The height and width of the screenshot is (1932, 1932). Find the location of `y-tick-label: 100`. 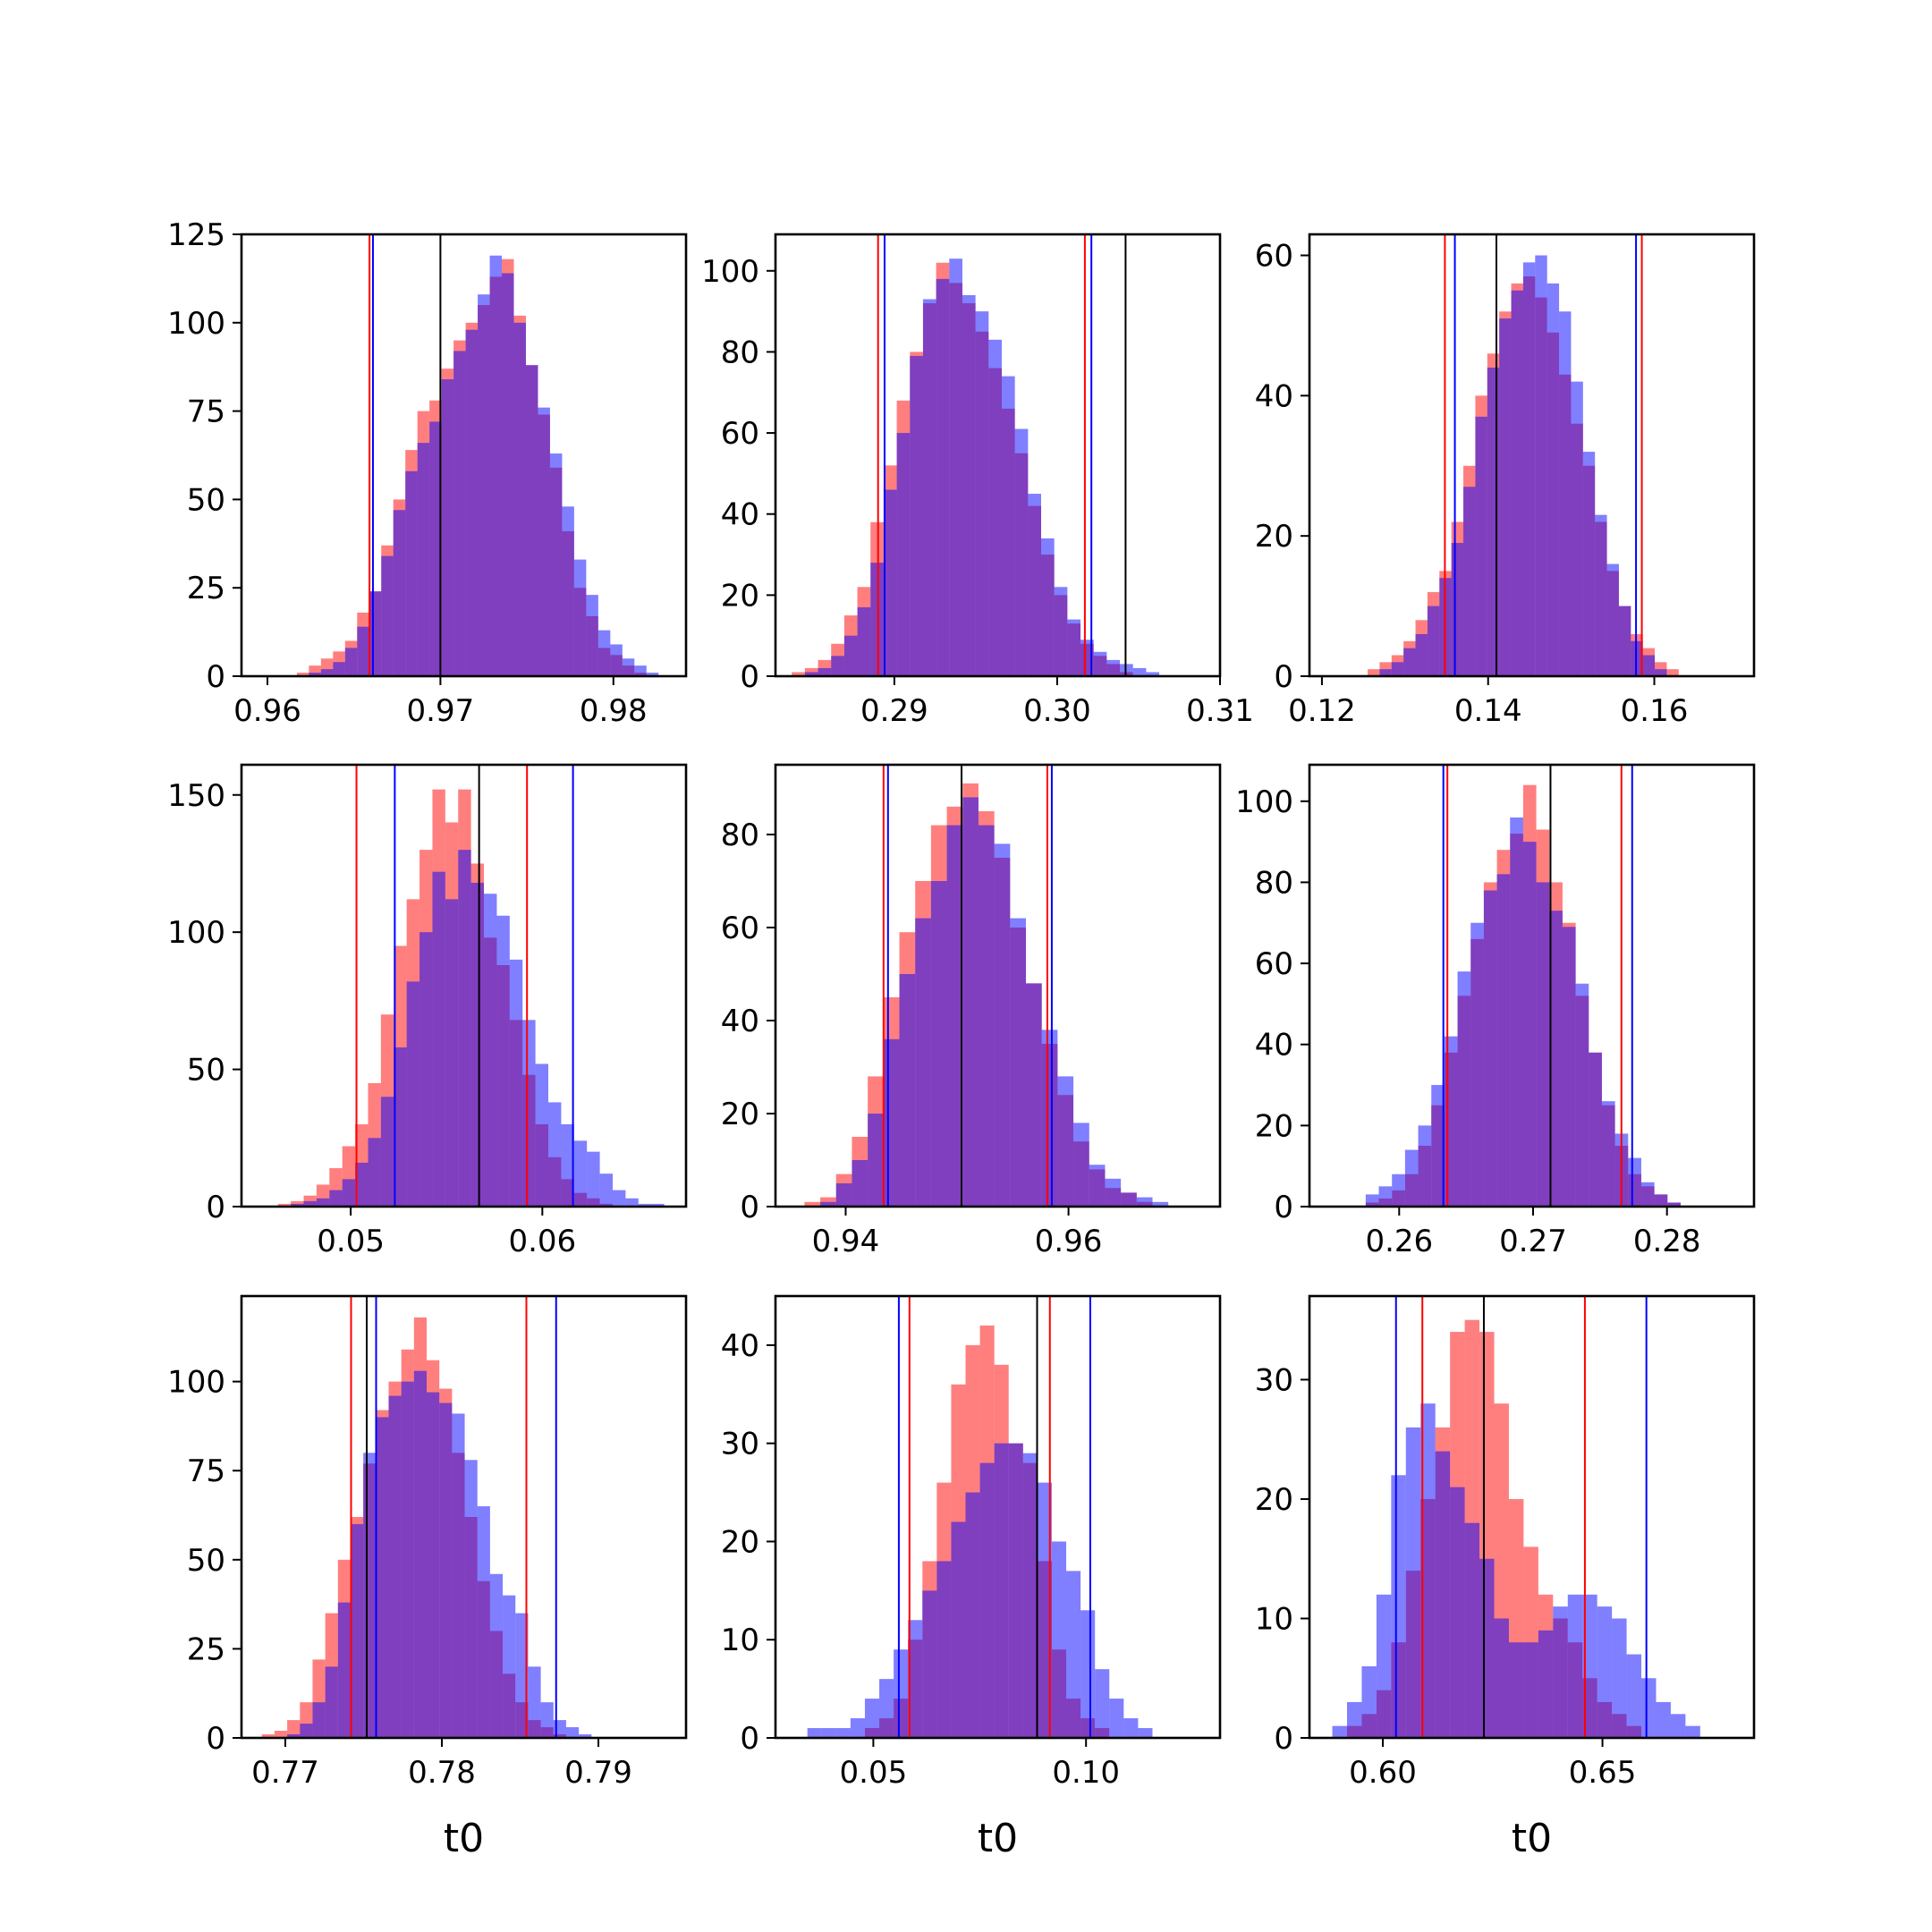

y-tick-label: 100 is located at coordinates (730, 272).